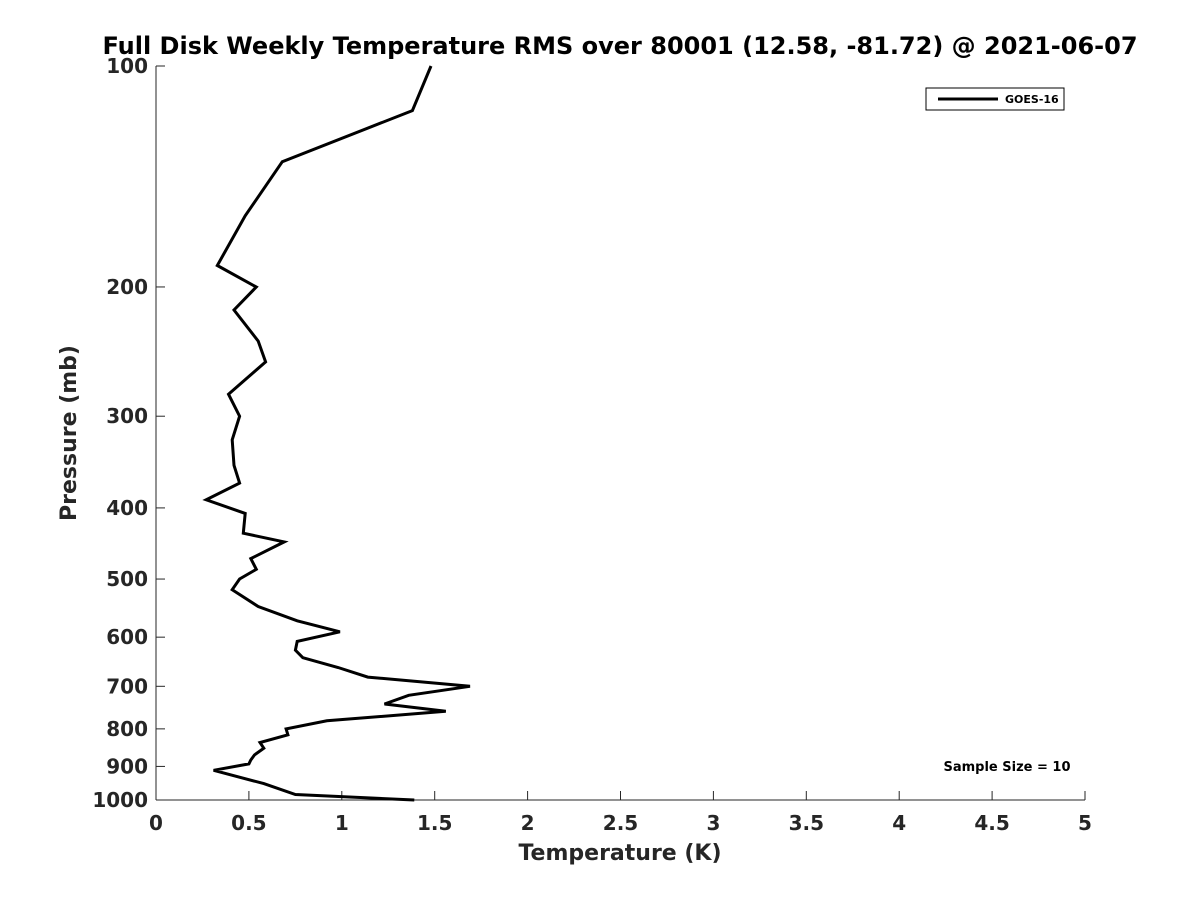  What do you see at coordinates (1006, 767) in the screenshot?
I see `sample-size-annotation: Sample Size = 10` at bounding box center [1006, 767].